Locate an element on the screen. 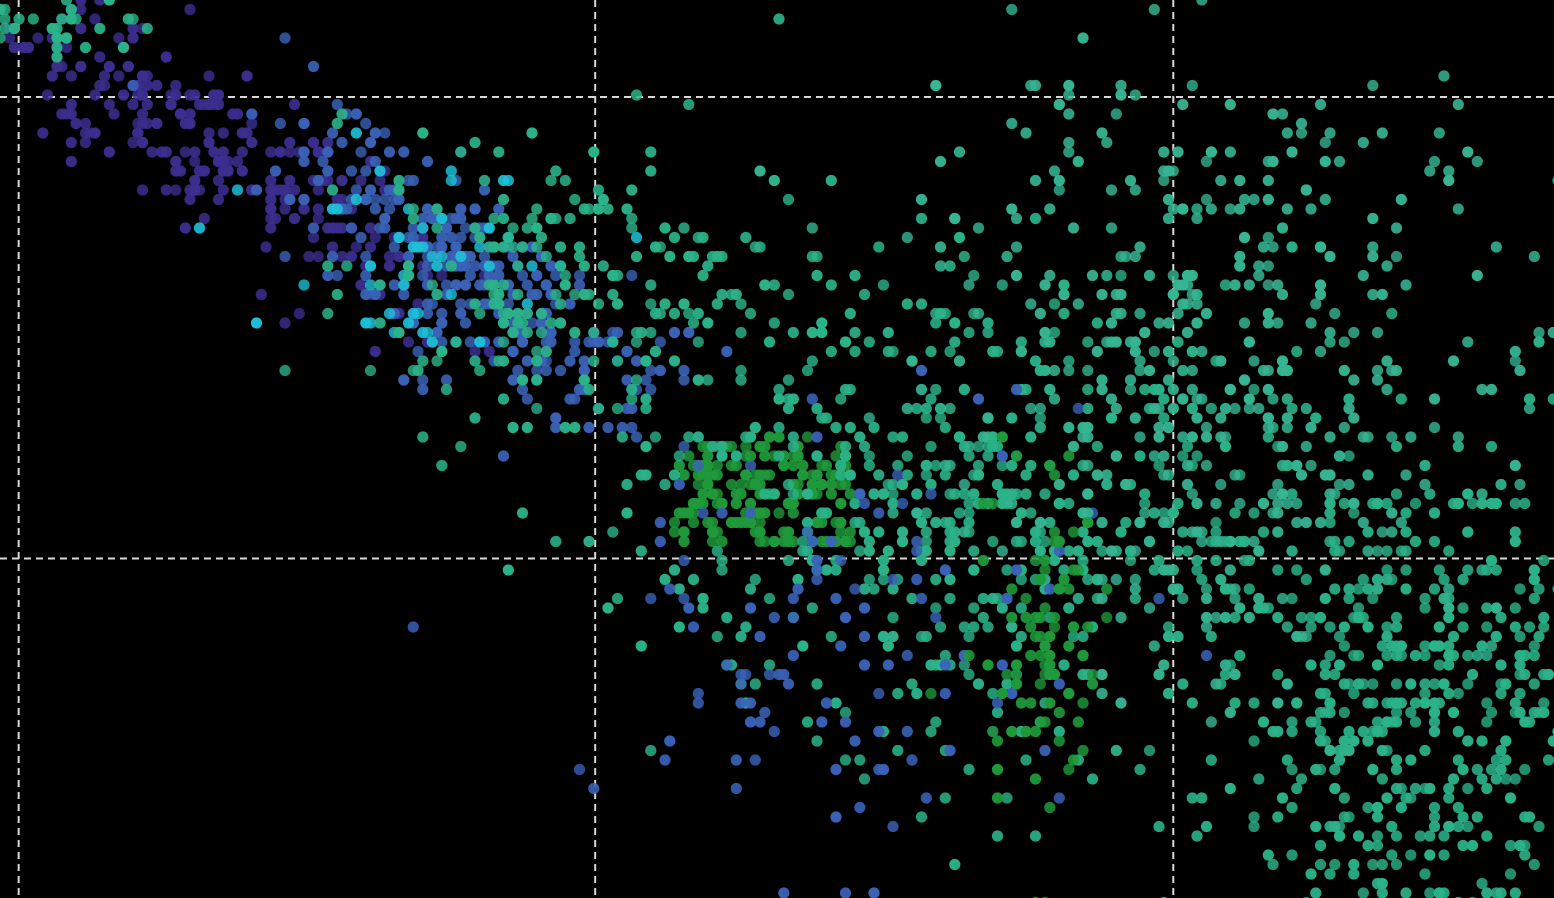 The height and width of the screenshot is (898, 1554). data-point-7-2029 is located at coordinates (1159, 437).